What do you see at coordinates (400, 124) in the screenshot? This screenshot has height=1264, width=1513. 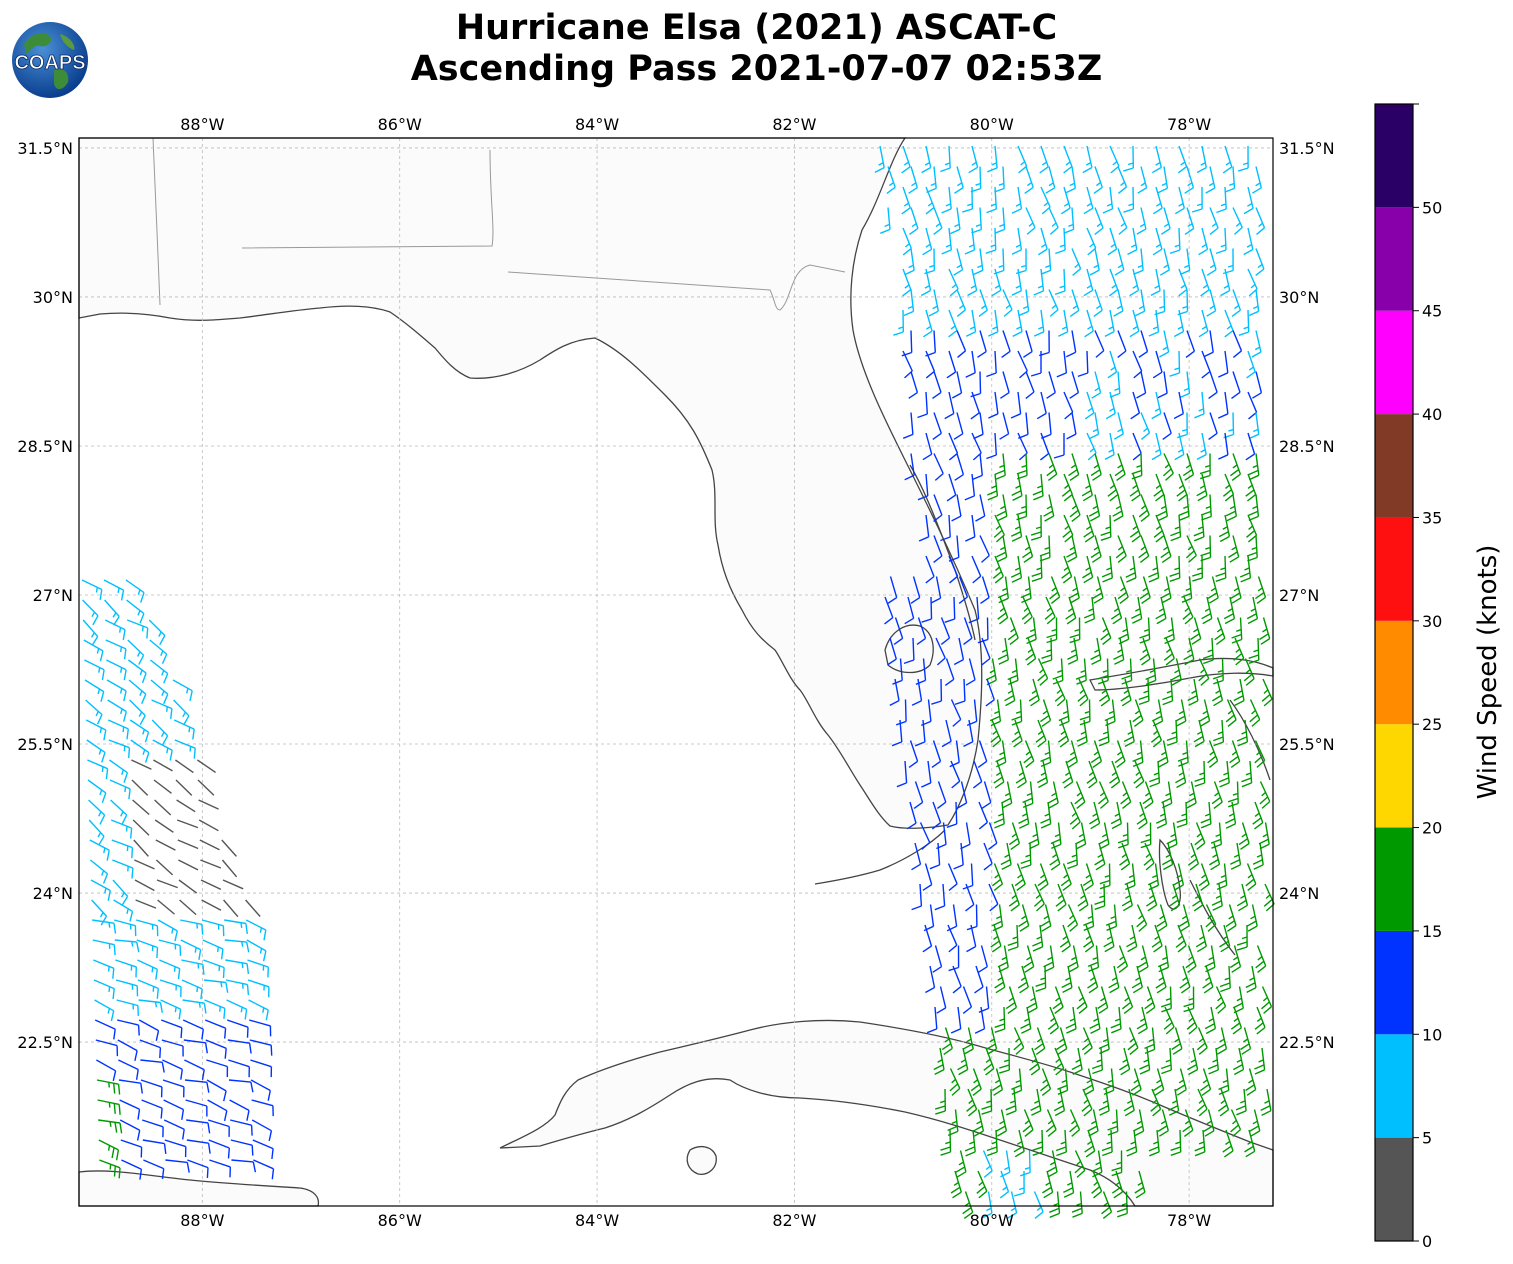 I see `lon-tick-label-top: 86°W` at bounding box center [400, 124].